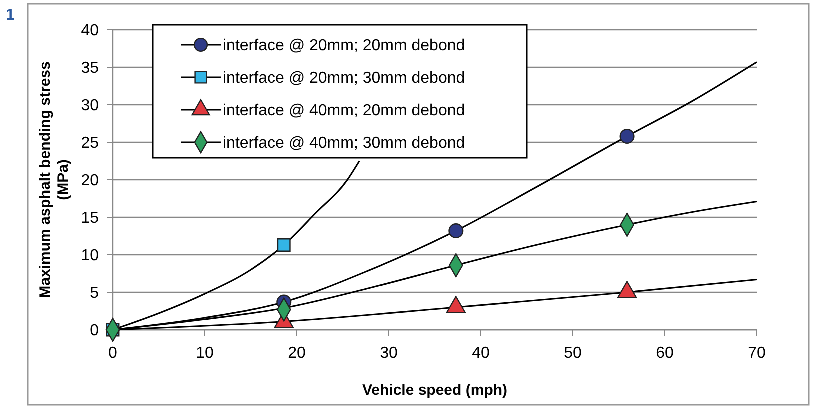 The image size is (817, 411). Describe the element at coordinates (90, 106) in the screenshot. I see `y-tick-label: 30` at that location.